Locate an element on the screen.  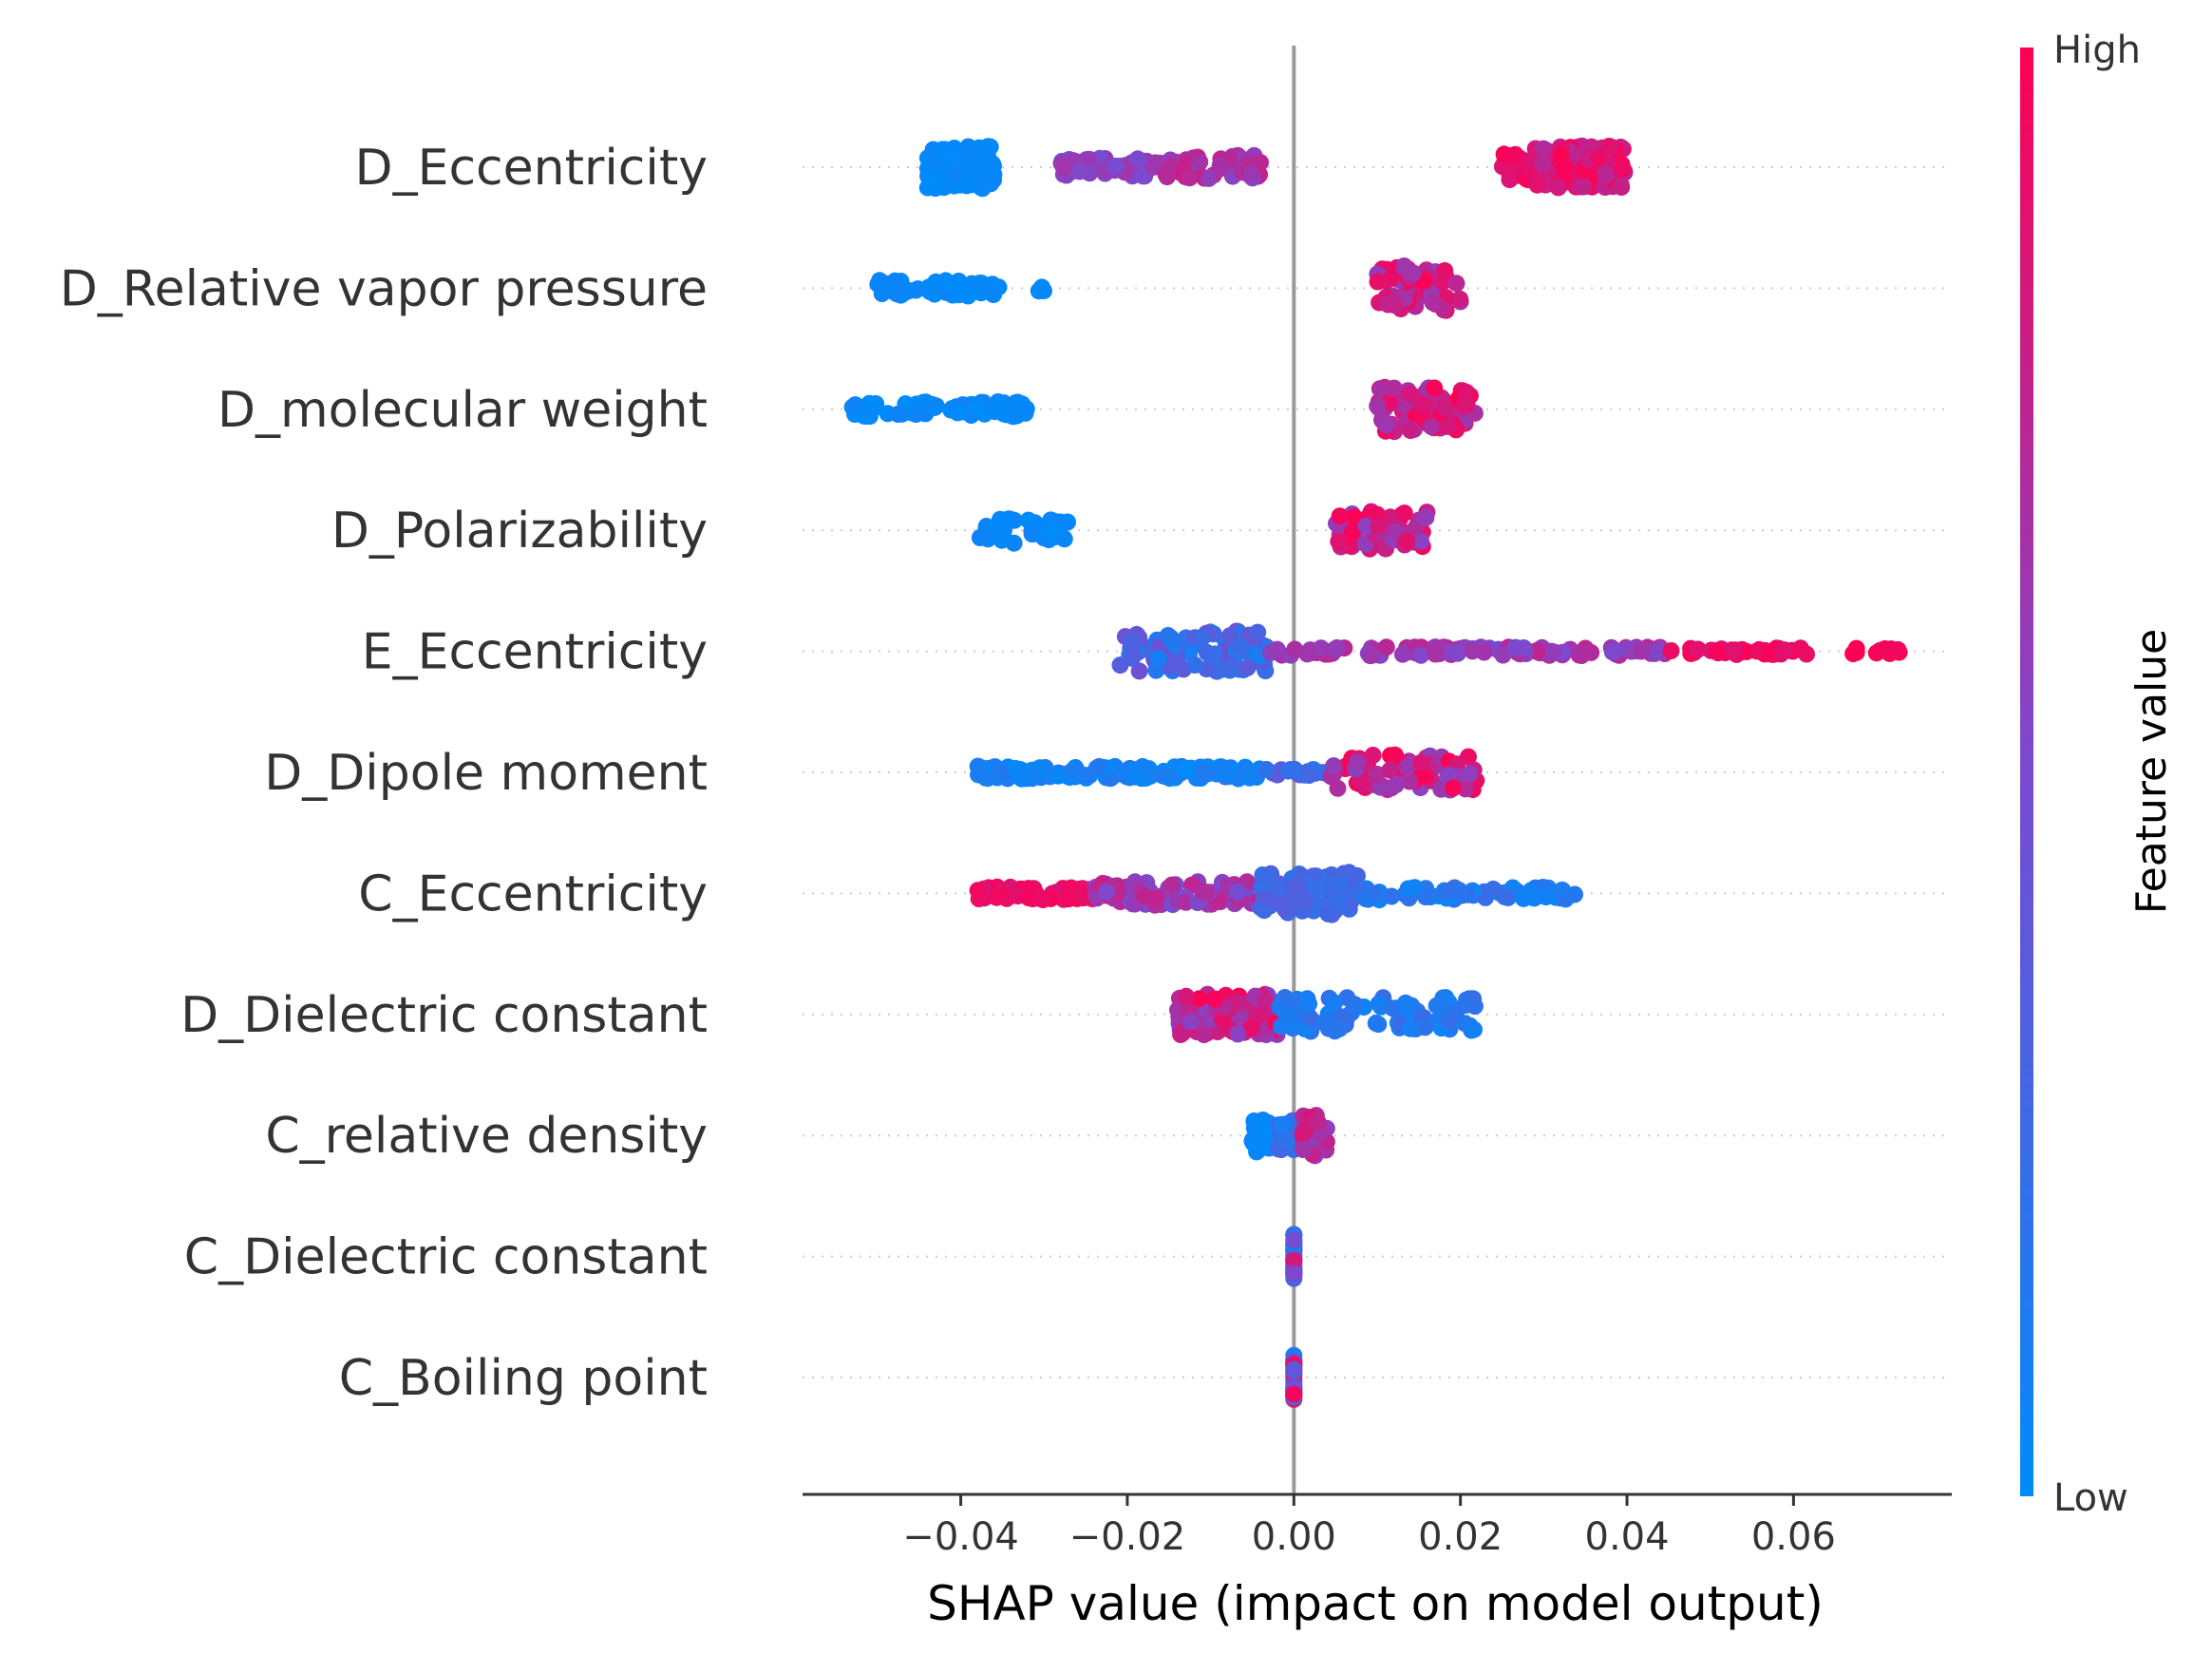
feature-label: D_molecular weight is located at coordinates (462, 410).